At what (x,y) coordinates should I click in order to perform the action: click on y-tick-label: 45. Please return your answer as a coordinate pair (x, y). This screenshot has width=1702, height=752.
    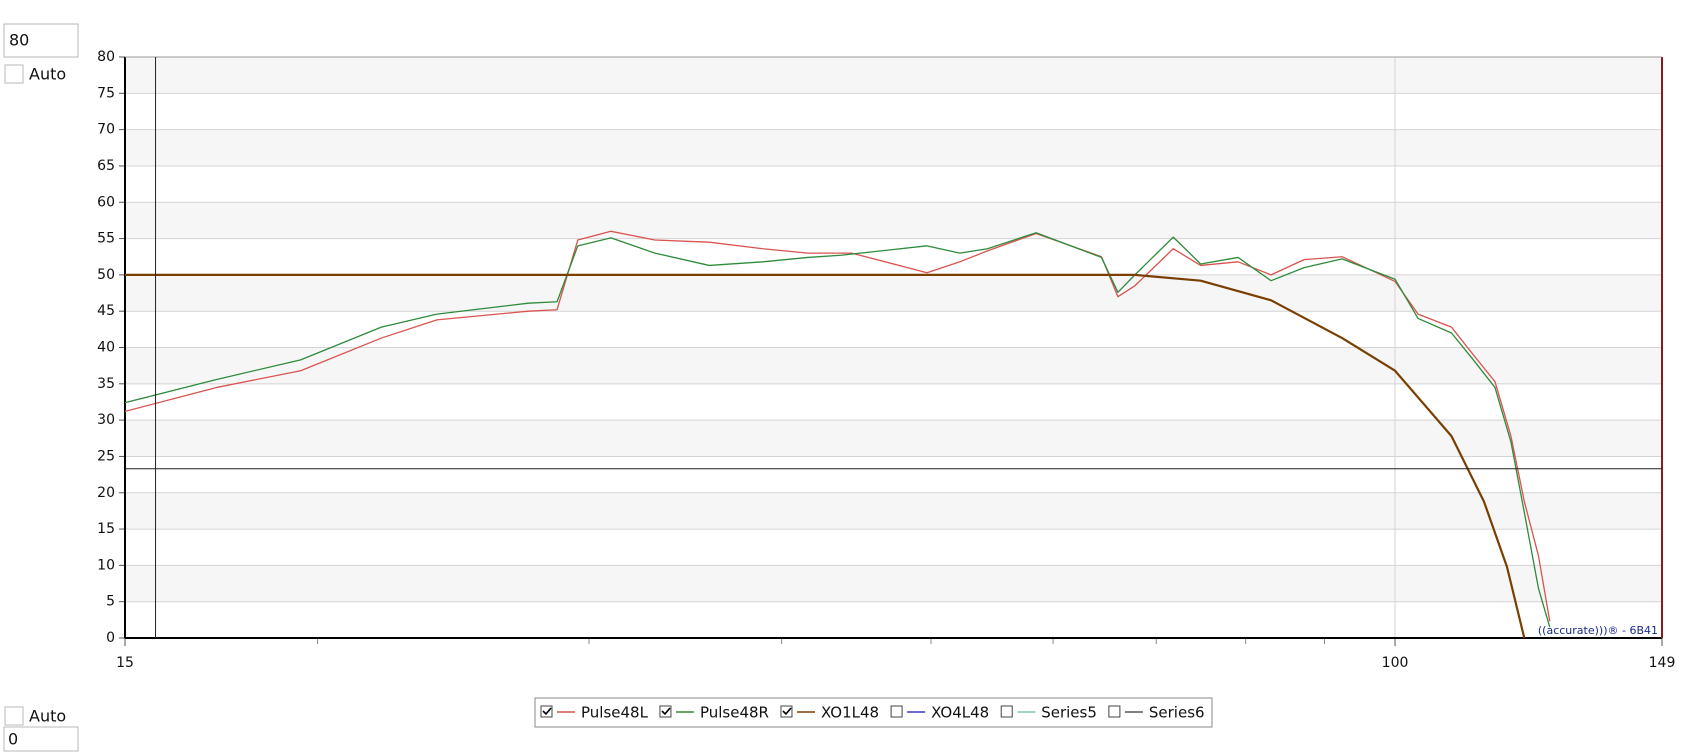
    Looking at the image, I should click on (106, 311).